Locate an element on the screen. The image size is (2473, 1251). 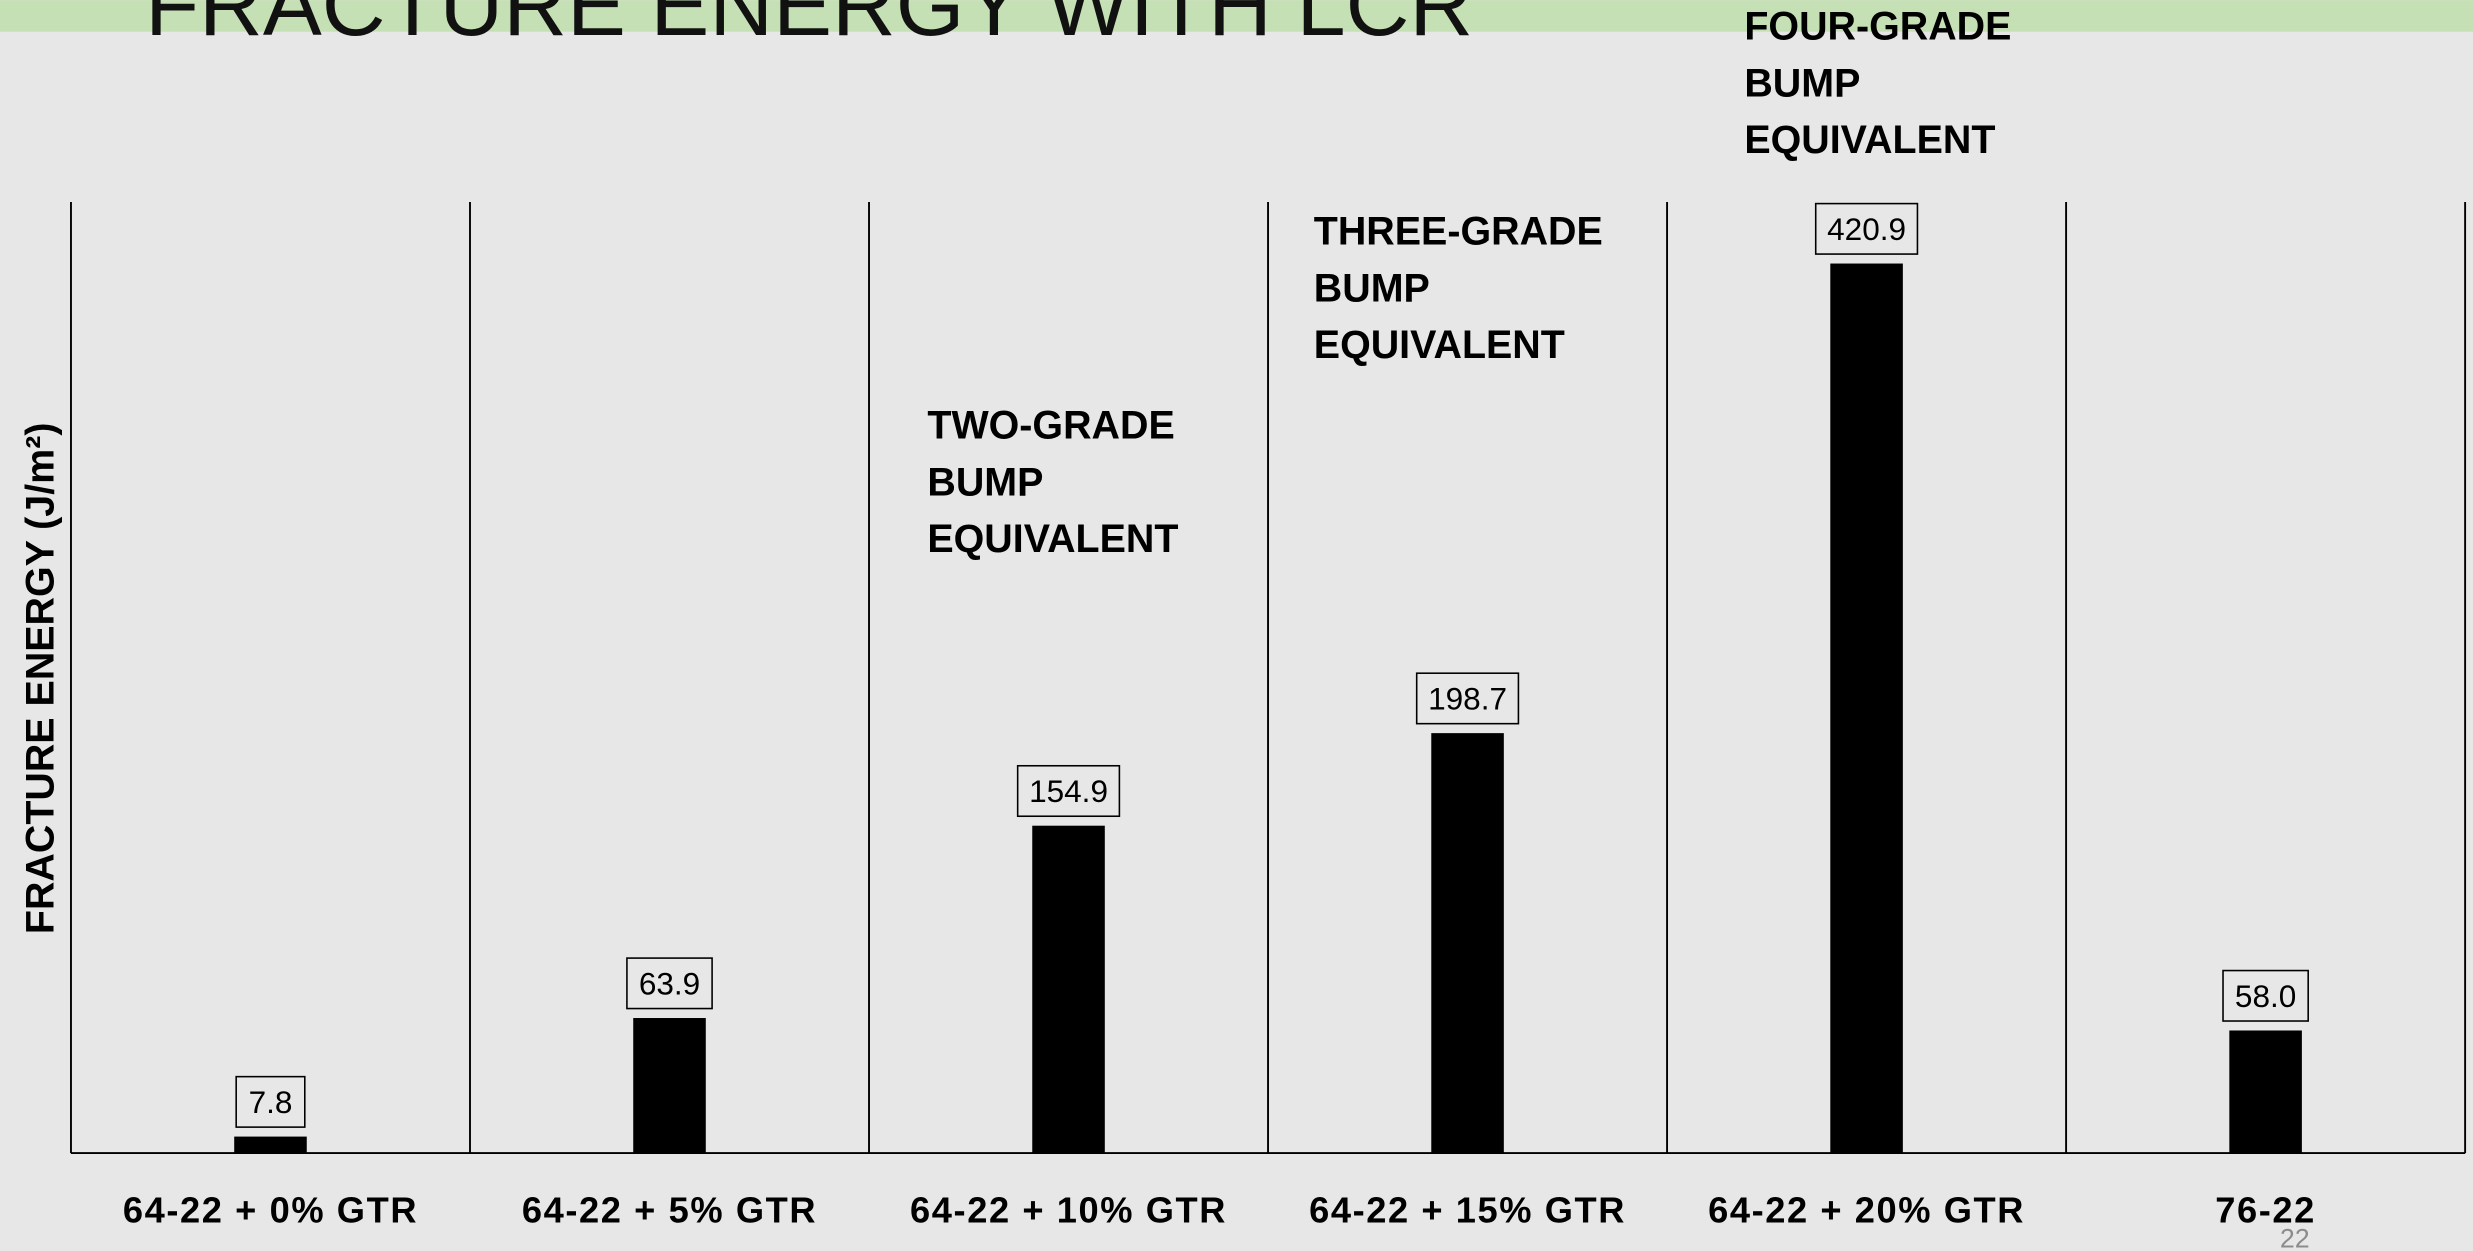
x-tick-label: 64-22 + 5% GTR is located at coordinates (669, 1209).